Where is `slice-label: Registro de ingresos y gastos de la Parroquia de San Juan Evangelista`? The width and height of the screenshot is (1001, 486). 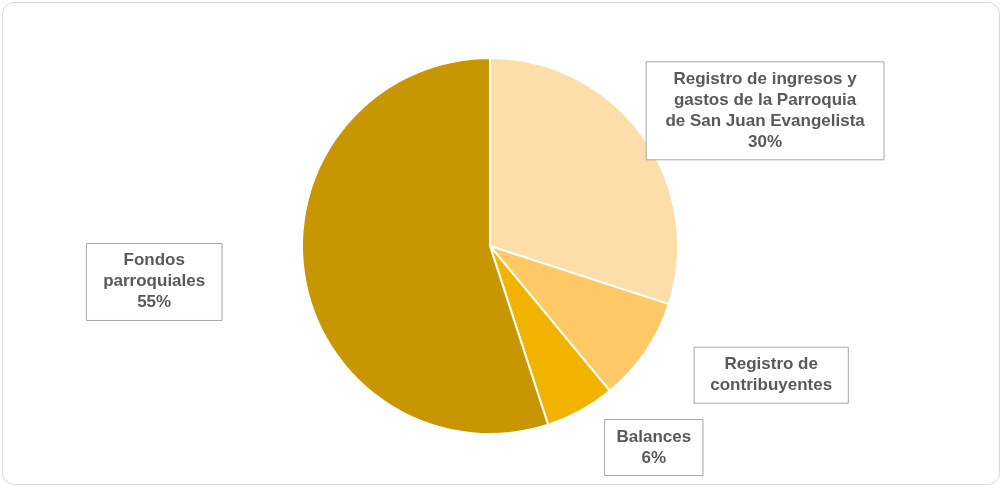
slice-label: Registro de ingresos y gastos de la Parroquia de San Juan Evangelista is located at coordinates (765, 99).